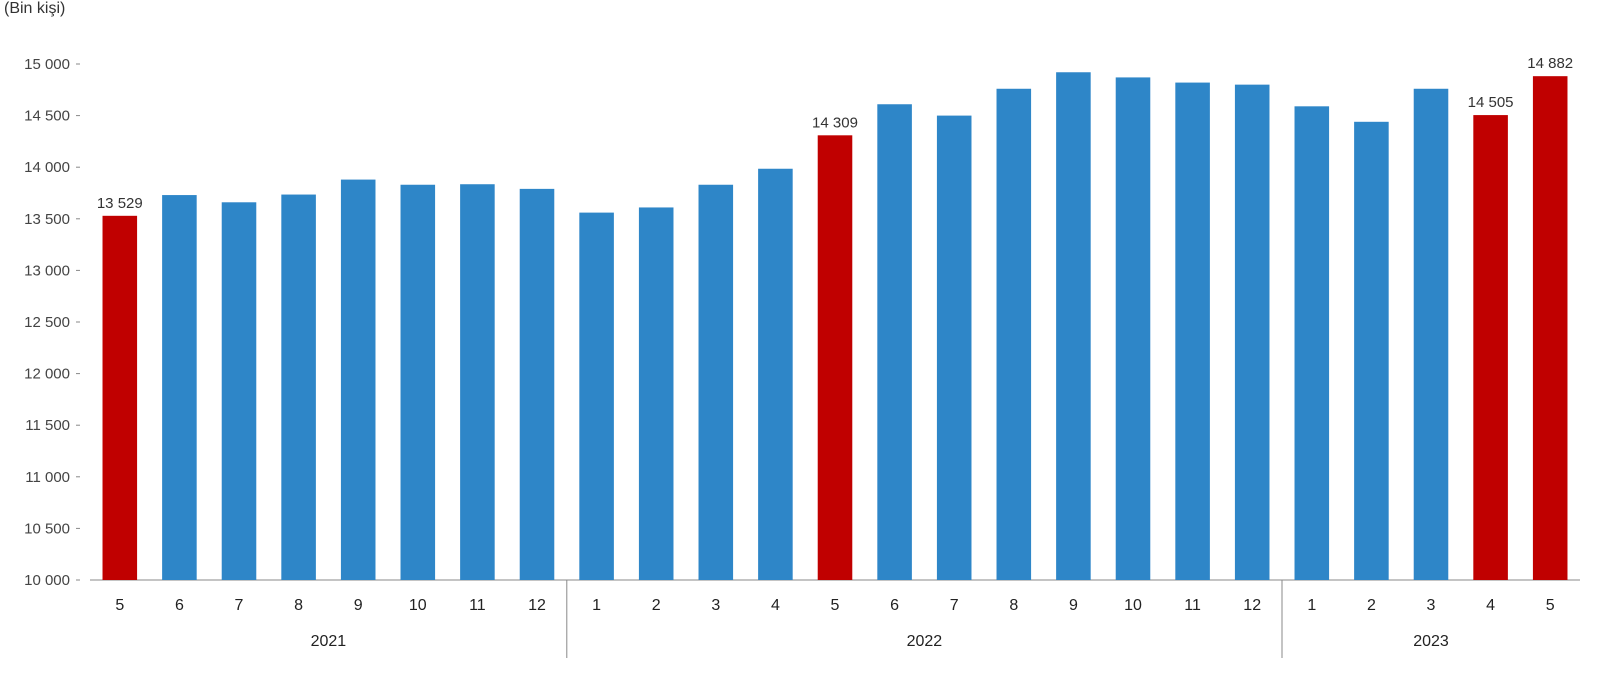 Image resolution: width=1600 pixels, height=675 pixels. What do you see at coordinates (47, 477) in the screenshot?
I see `y-tick-label: 11 000` at bounding box center [47, 477].